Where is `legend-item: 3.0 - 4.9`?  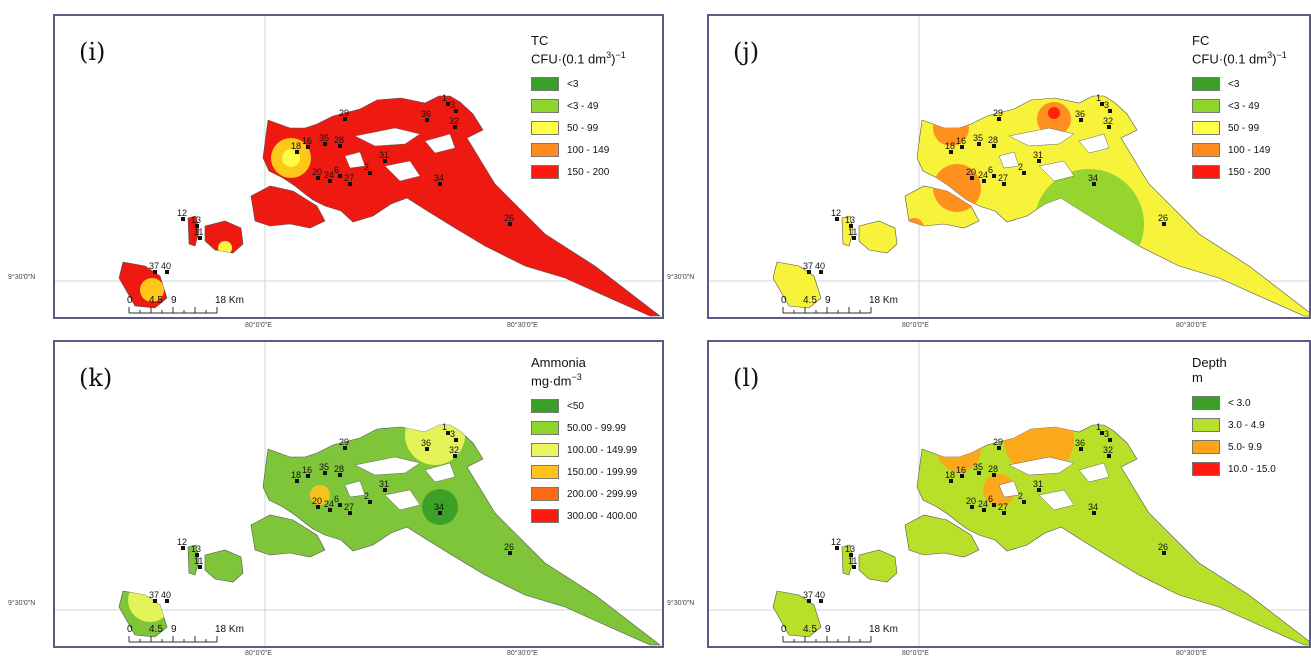
legend-item: 3.0 - 4.9 is located at coordinates (1234, 425).